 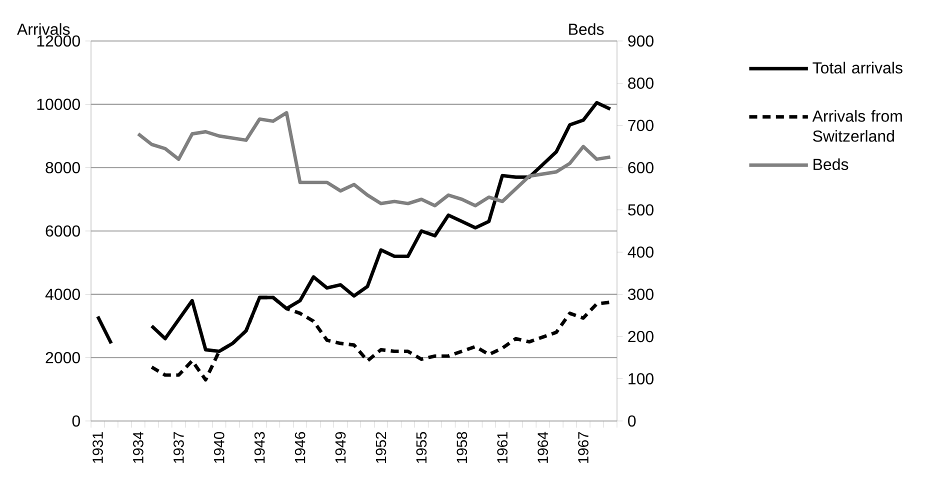 What do you see at coordinates (259, 447) in the screenshot?
I see `x-tick-label: 1943` at bounding box center [259, 447].